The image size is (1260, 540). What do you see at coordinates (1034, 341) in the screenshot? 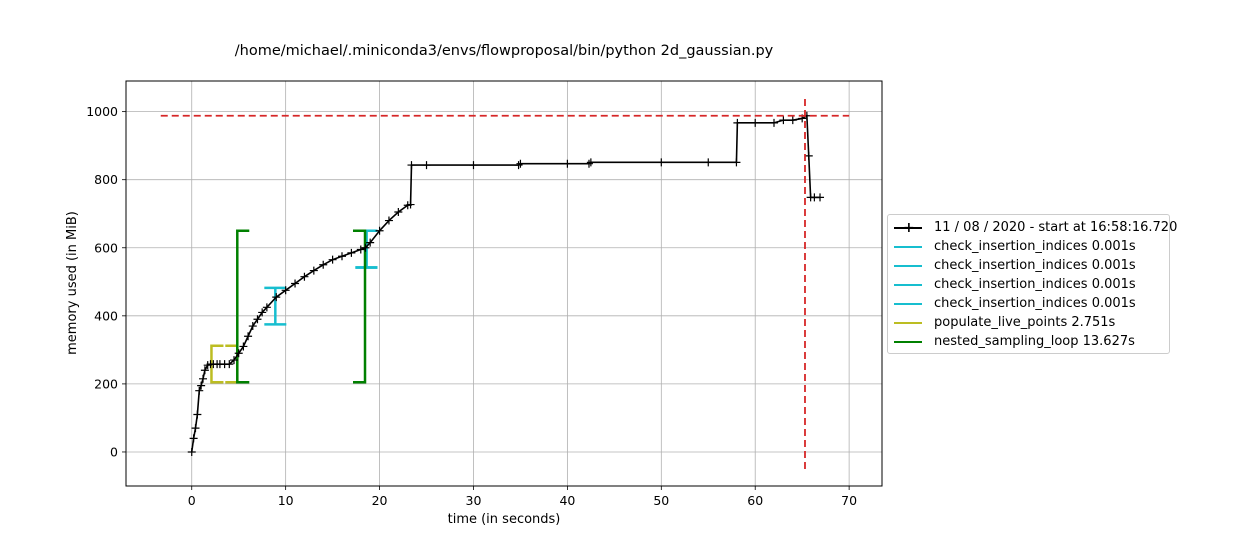
I see `legend-label: nested_sampling_loop 13.627s` at bounding box center [1034, 341].